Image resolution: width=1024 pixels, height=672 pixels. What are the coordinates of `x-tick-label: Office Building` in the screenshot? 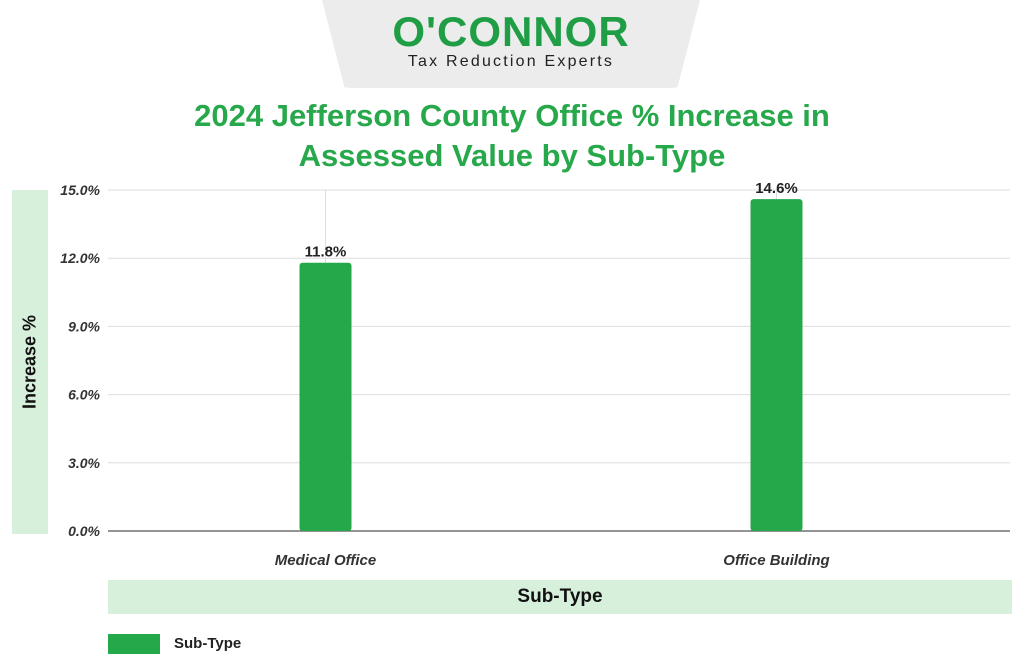 It's located at (776, 560).